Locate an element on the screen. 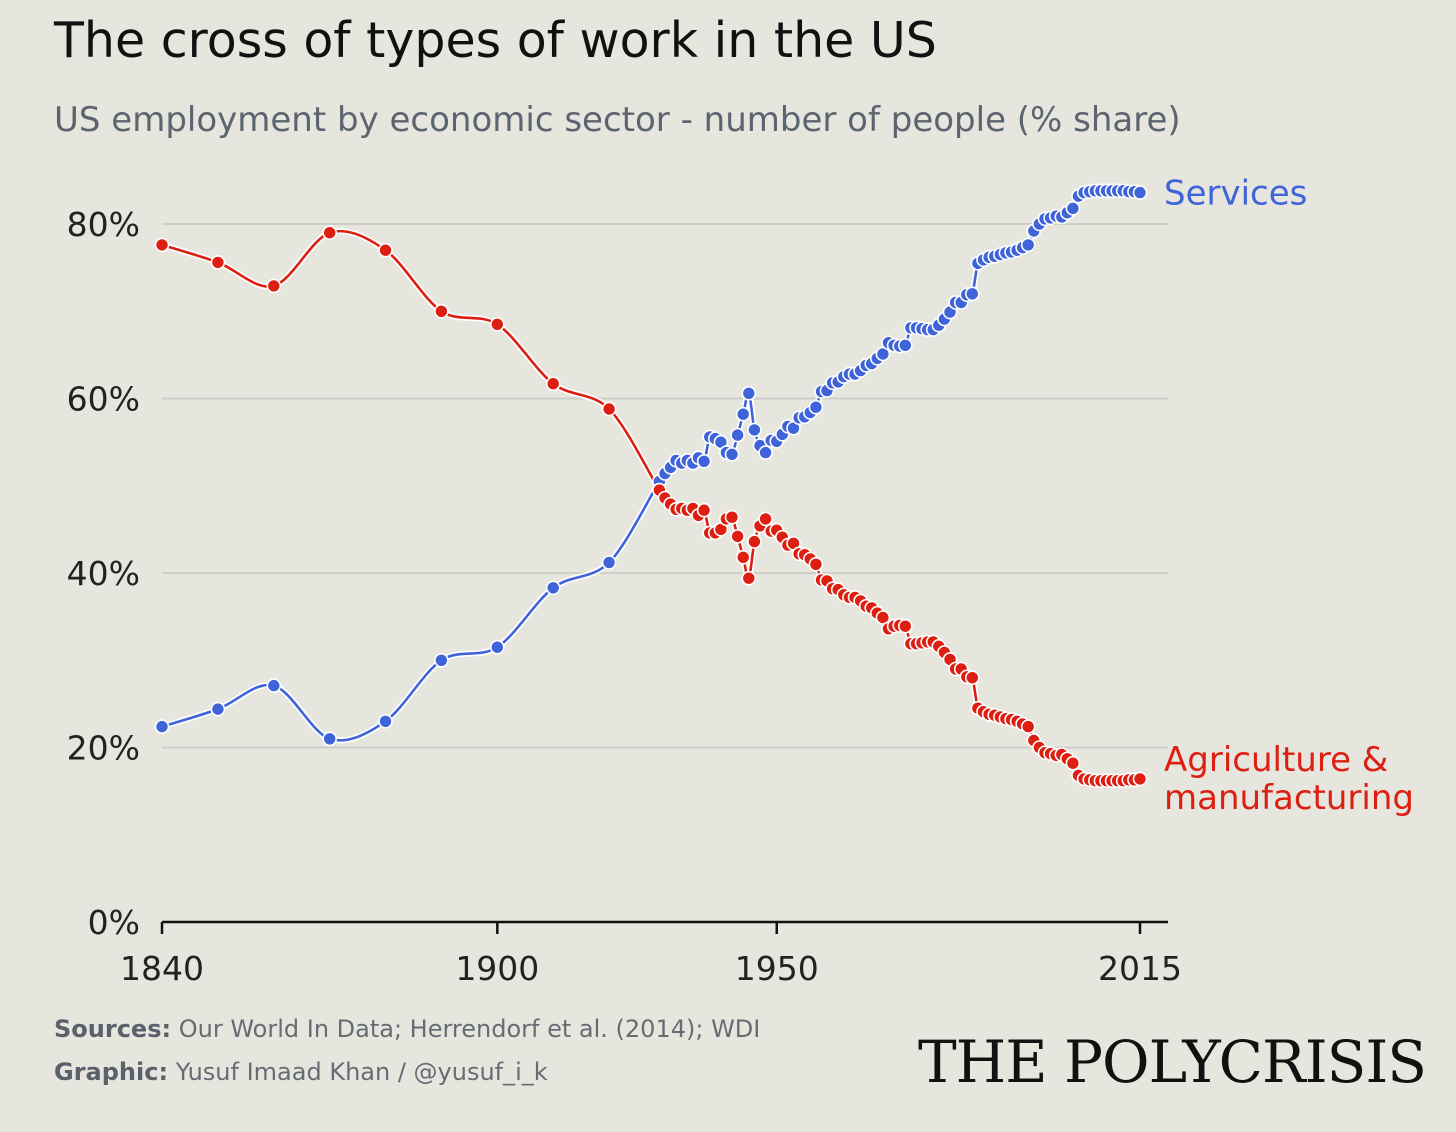 The image size is (1456, 1132). sources-label: Sources: is located at coordinates (113, 1029).